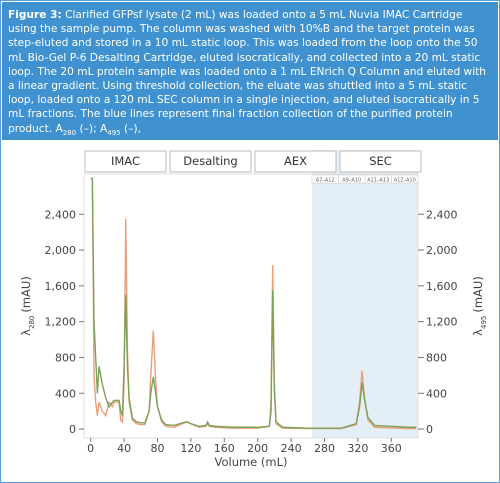 The width and height of the screenshot is (500, 483). I want to click on legend-mark: (–),, so click(132, 128).